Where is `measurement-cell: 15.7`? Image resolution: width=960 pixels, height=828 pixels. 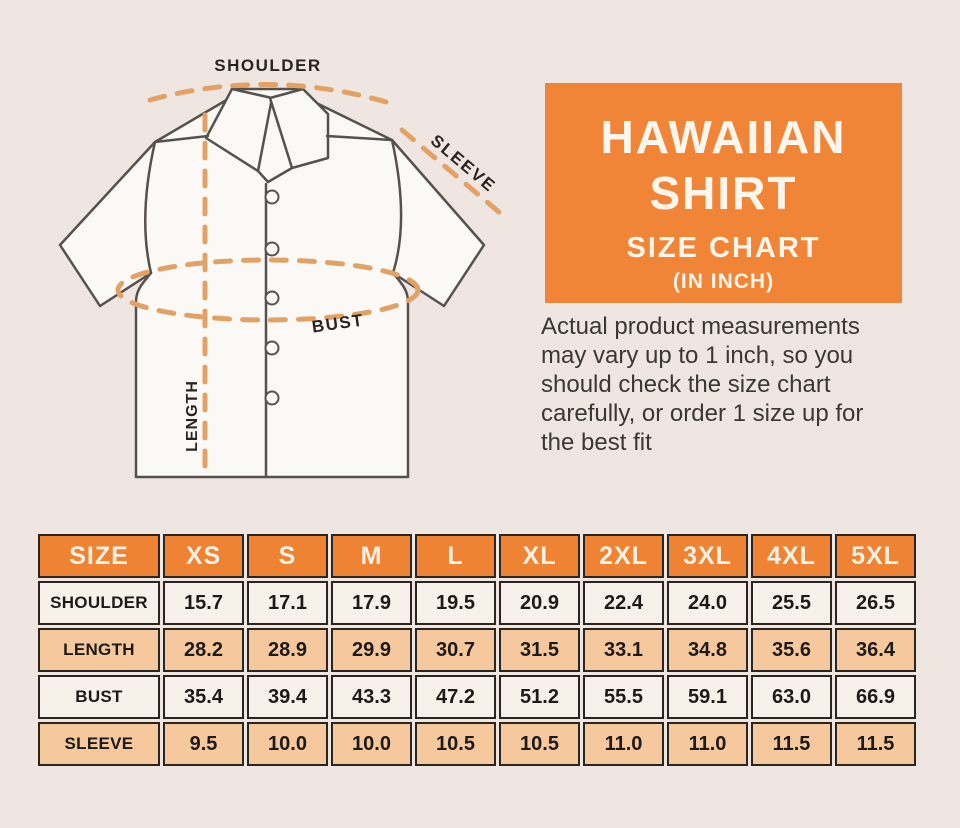 measurement-cell: 15.7 is located at coordinates (203, 603).